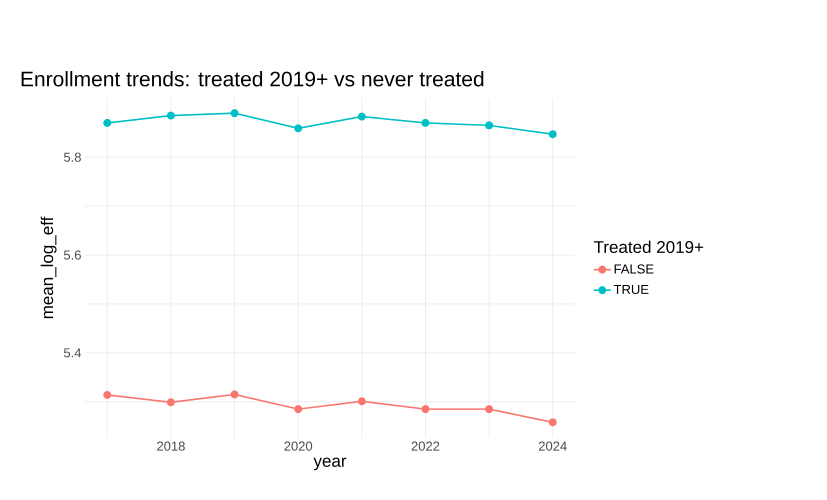  I want to click on chart-title: Enrollment trends: treated 2019+ vs never treated, so click(253, 78).